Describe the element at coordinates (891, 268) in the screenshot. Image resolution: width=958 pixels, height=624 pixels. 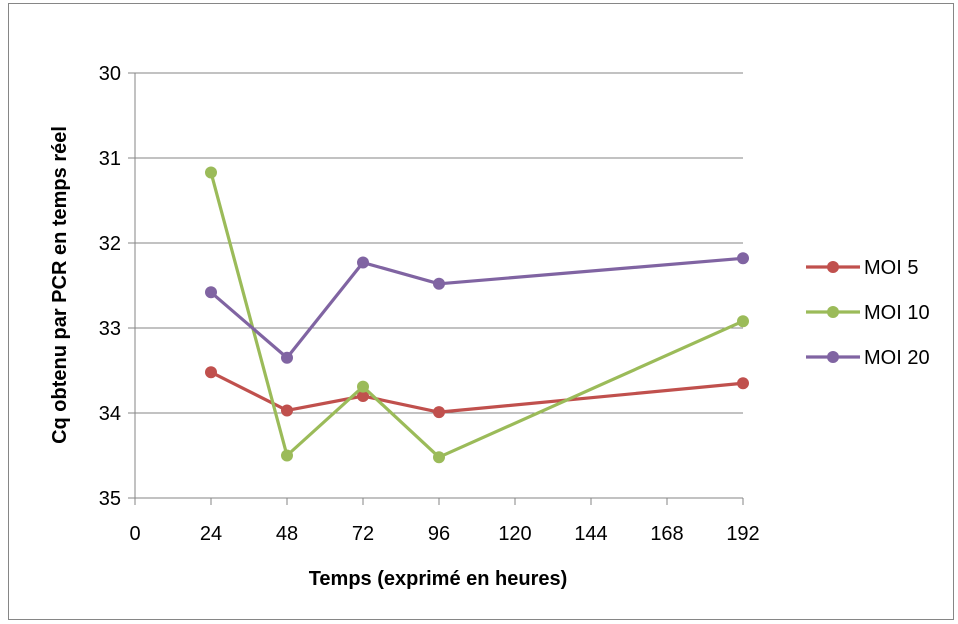
I see `legend-label: MOI 5` at that location.